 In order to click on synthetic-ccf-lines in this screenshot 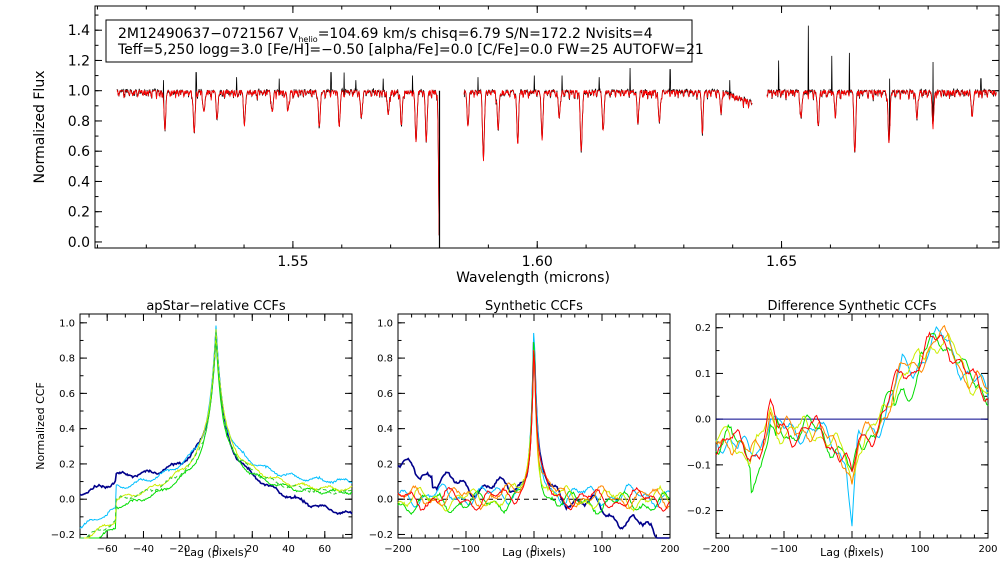, I will do `click(533, 435)`.